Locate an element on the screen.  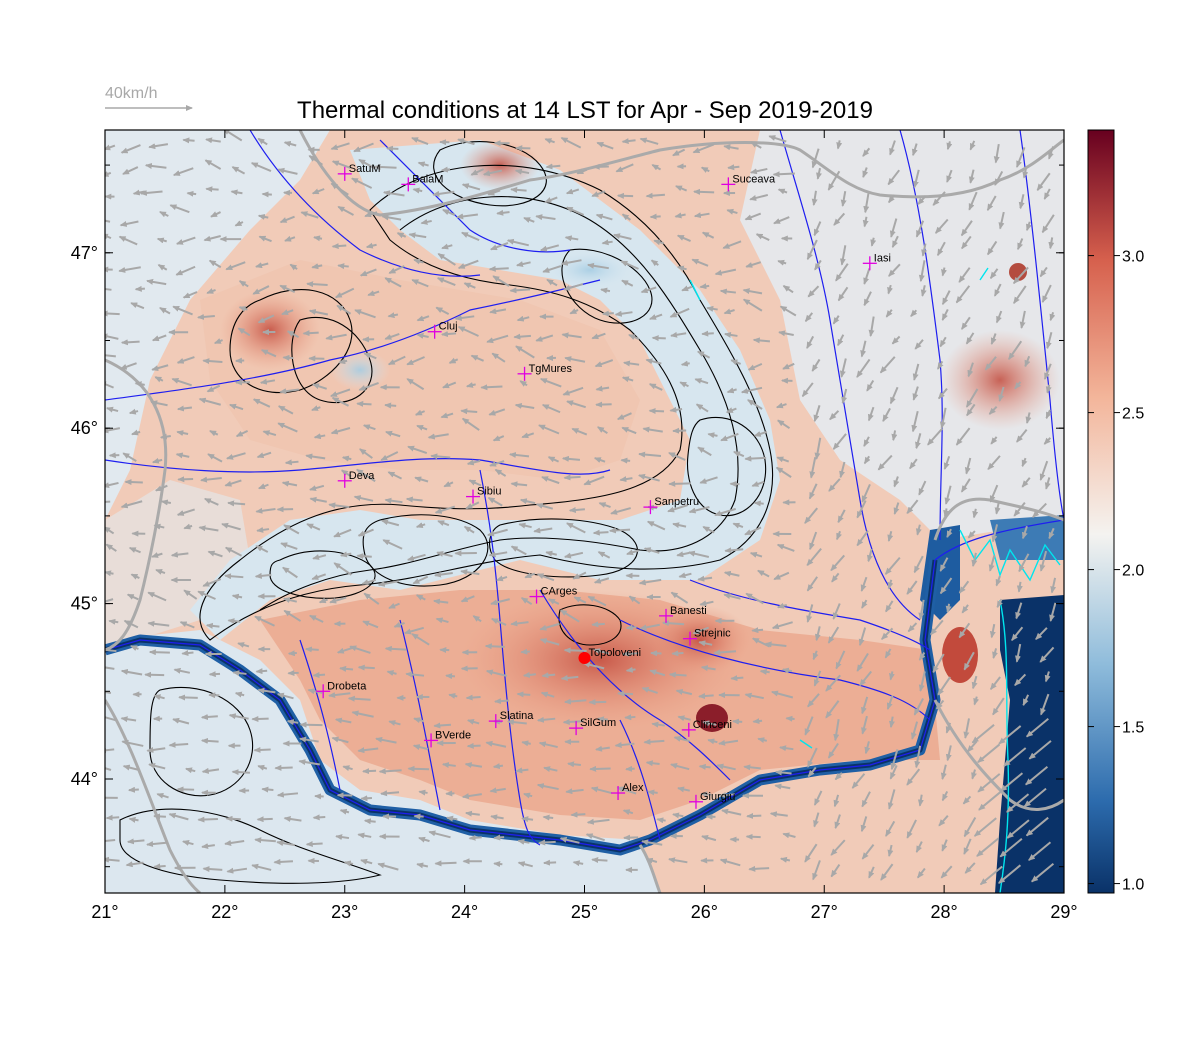
lon-tick-label: 21° is located at coordinates (104, 912).